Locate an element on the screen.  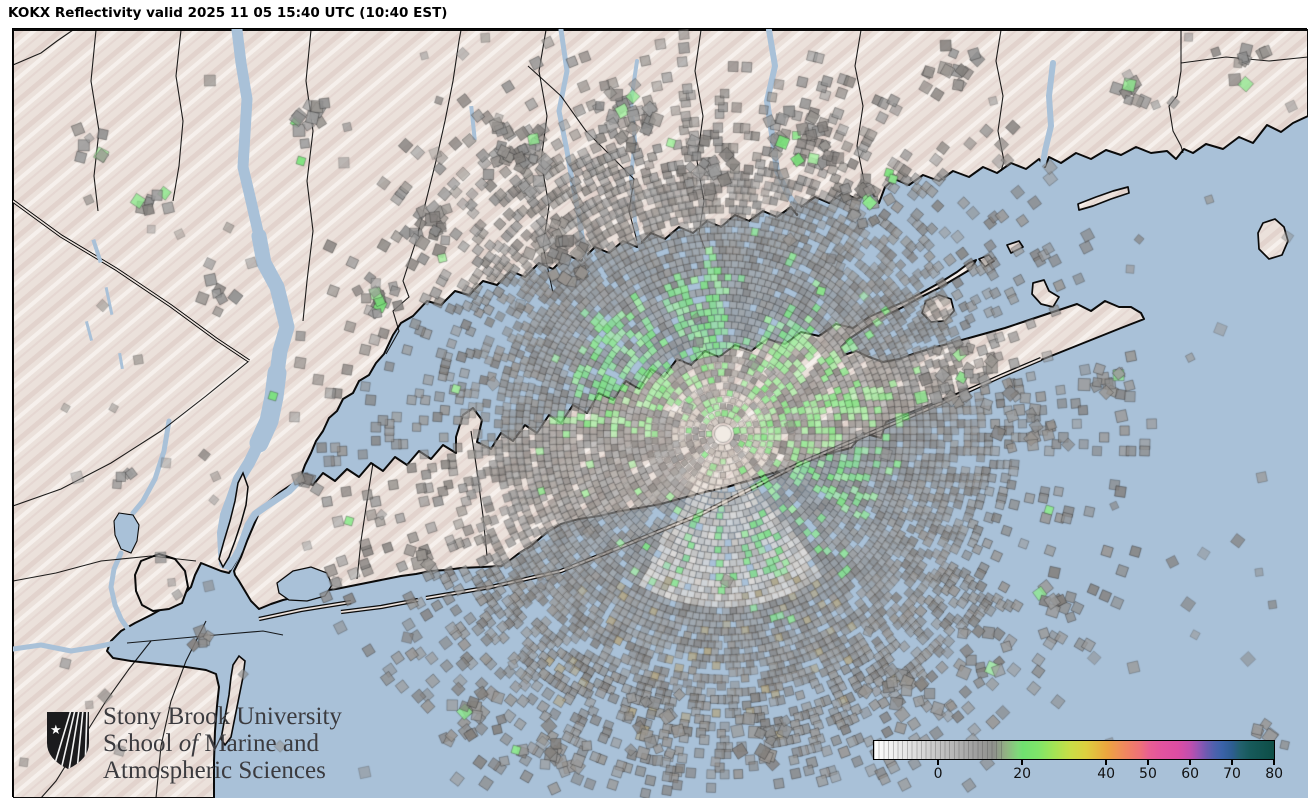
colorbar-tick-label: 80 is located at coordinates (1274, 774).